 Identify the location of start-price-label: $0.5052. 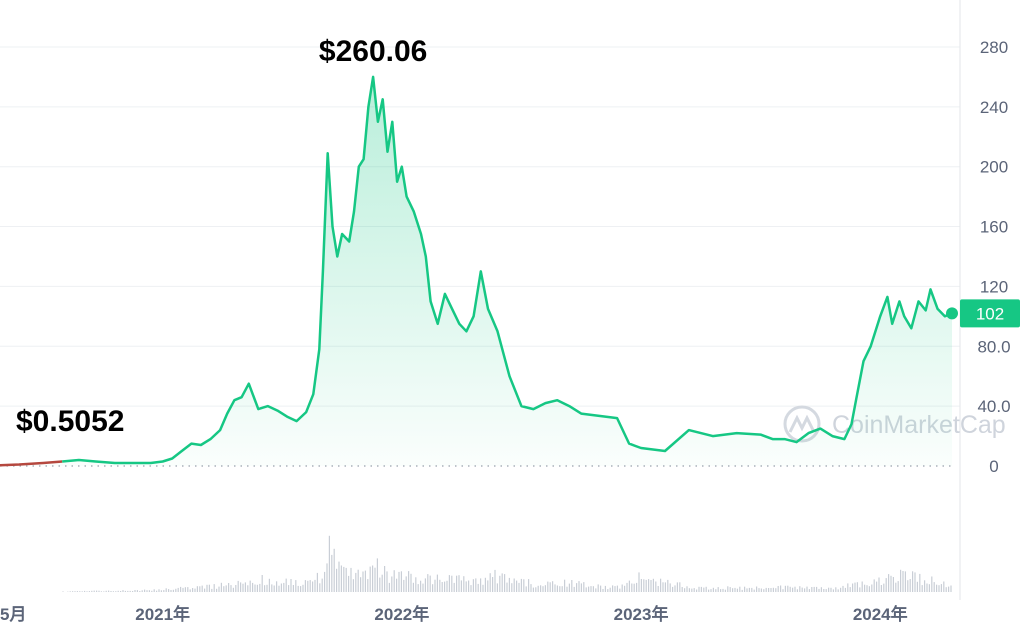
(70, 421).